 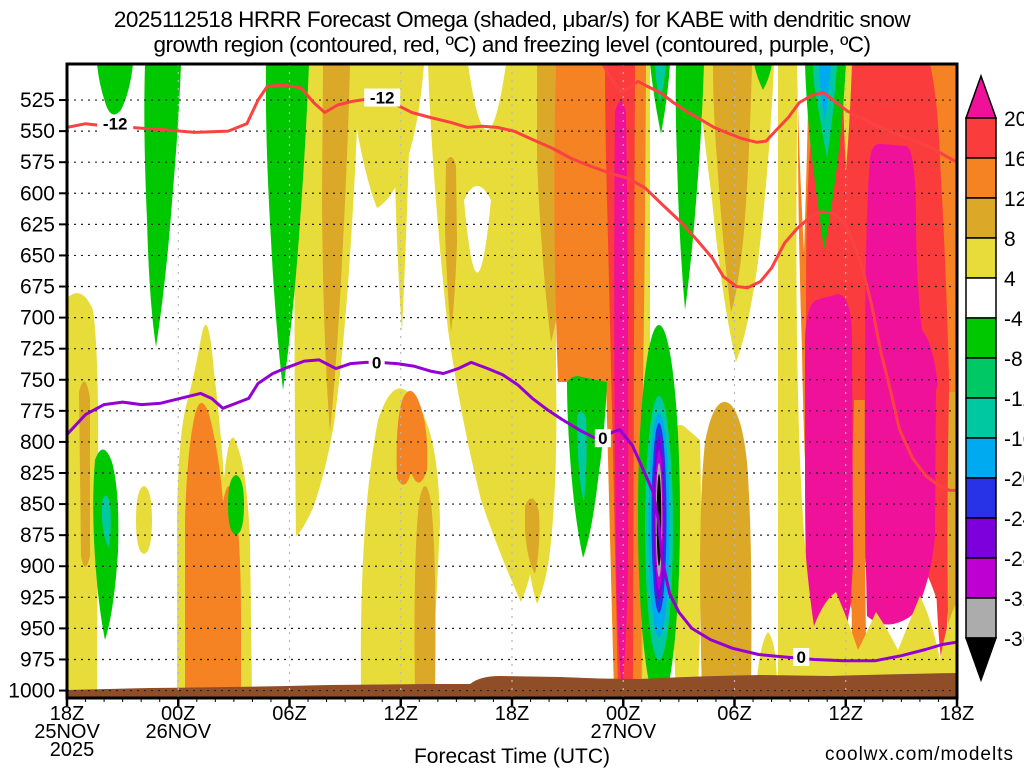 What do you see at coordinates (1014, 559) in the screenshot?
I see `svg-text: -28` at bounding box center [1014, 559].